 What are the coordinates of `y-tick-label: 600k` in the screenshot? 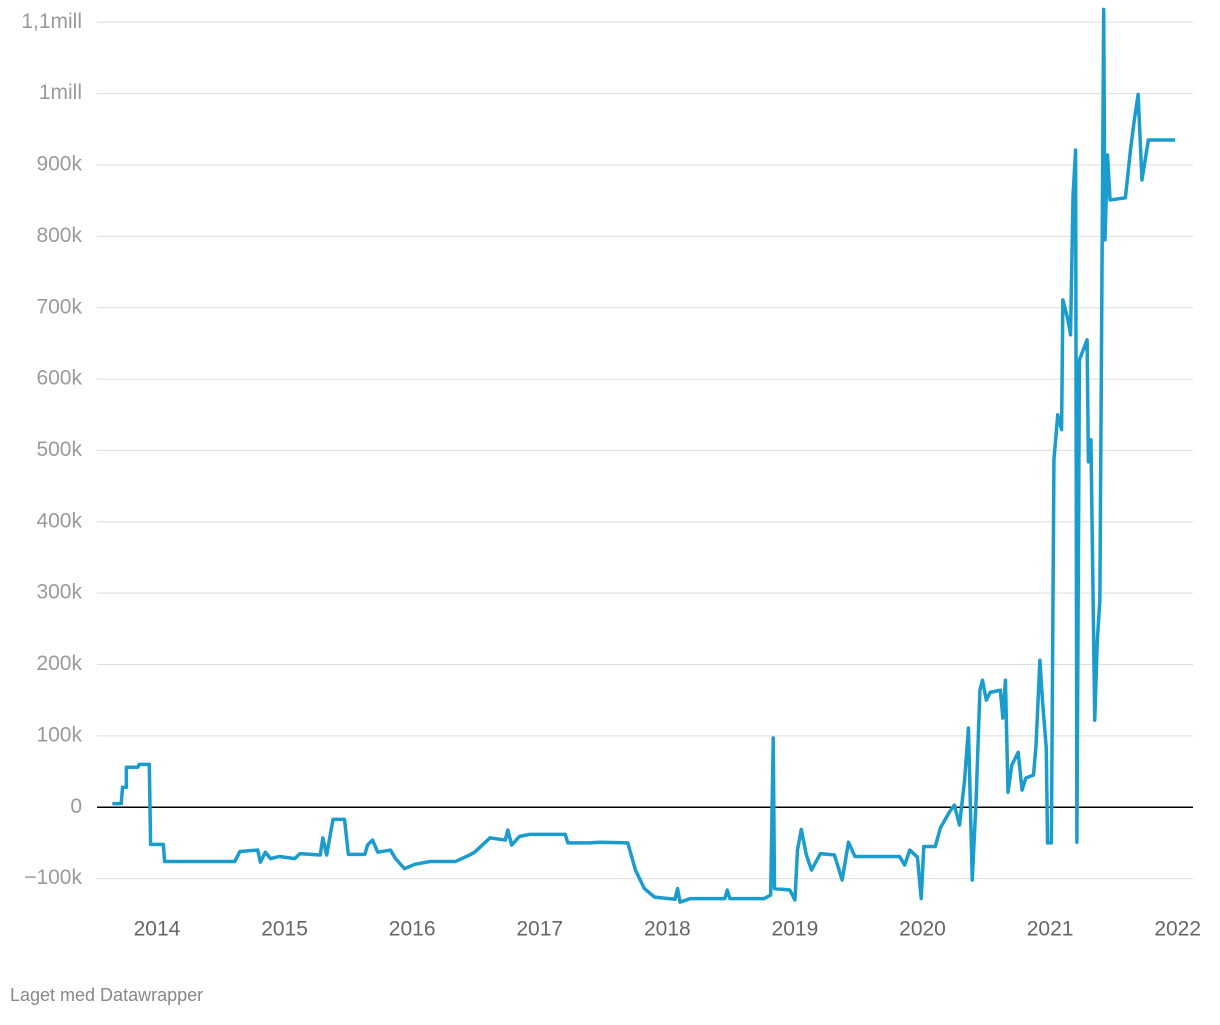 It's located at (59, 378).